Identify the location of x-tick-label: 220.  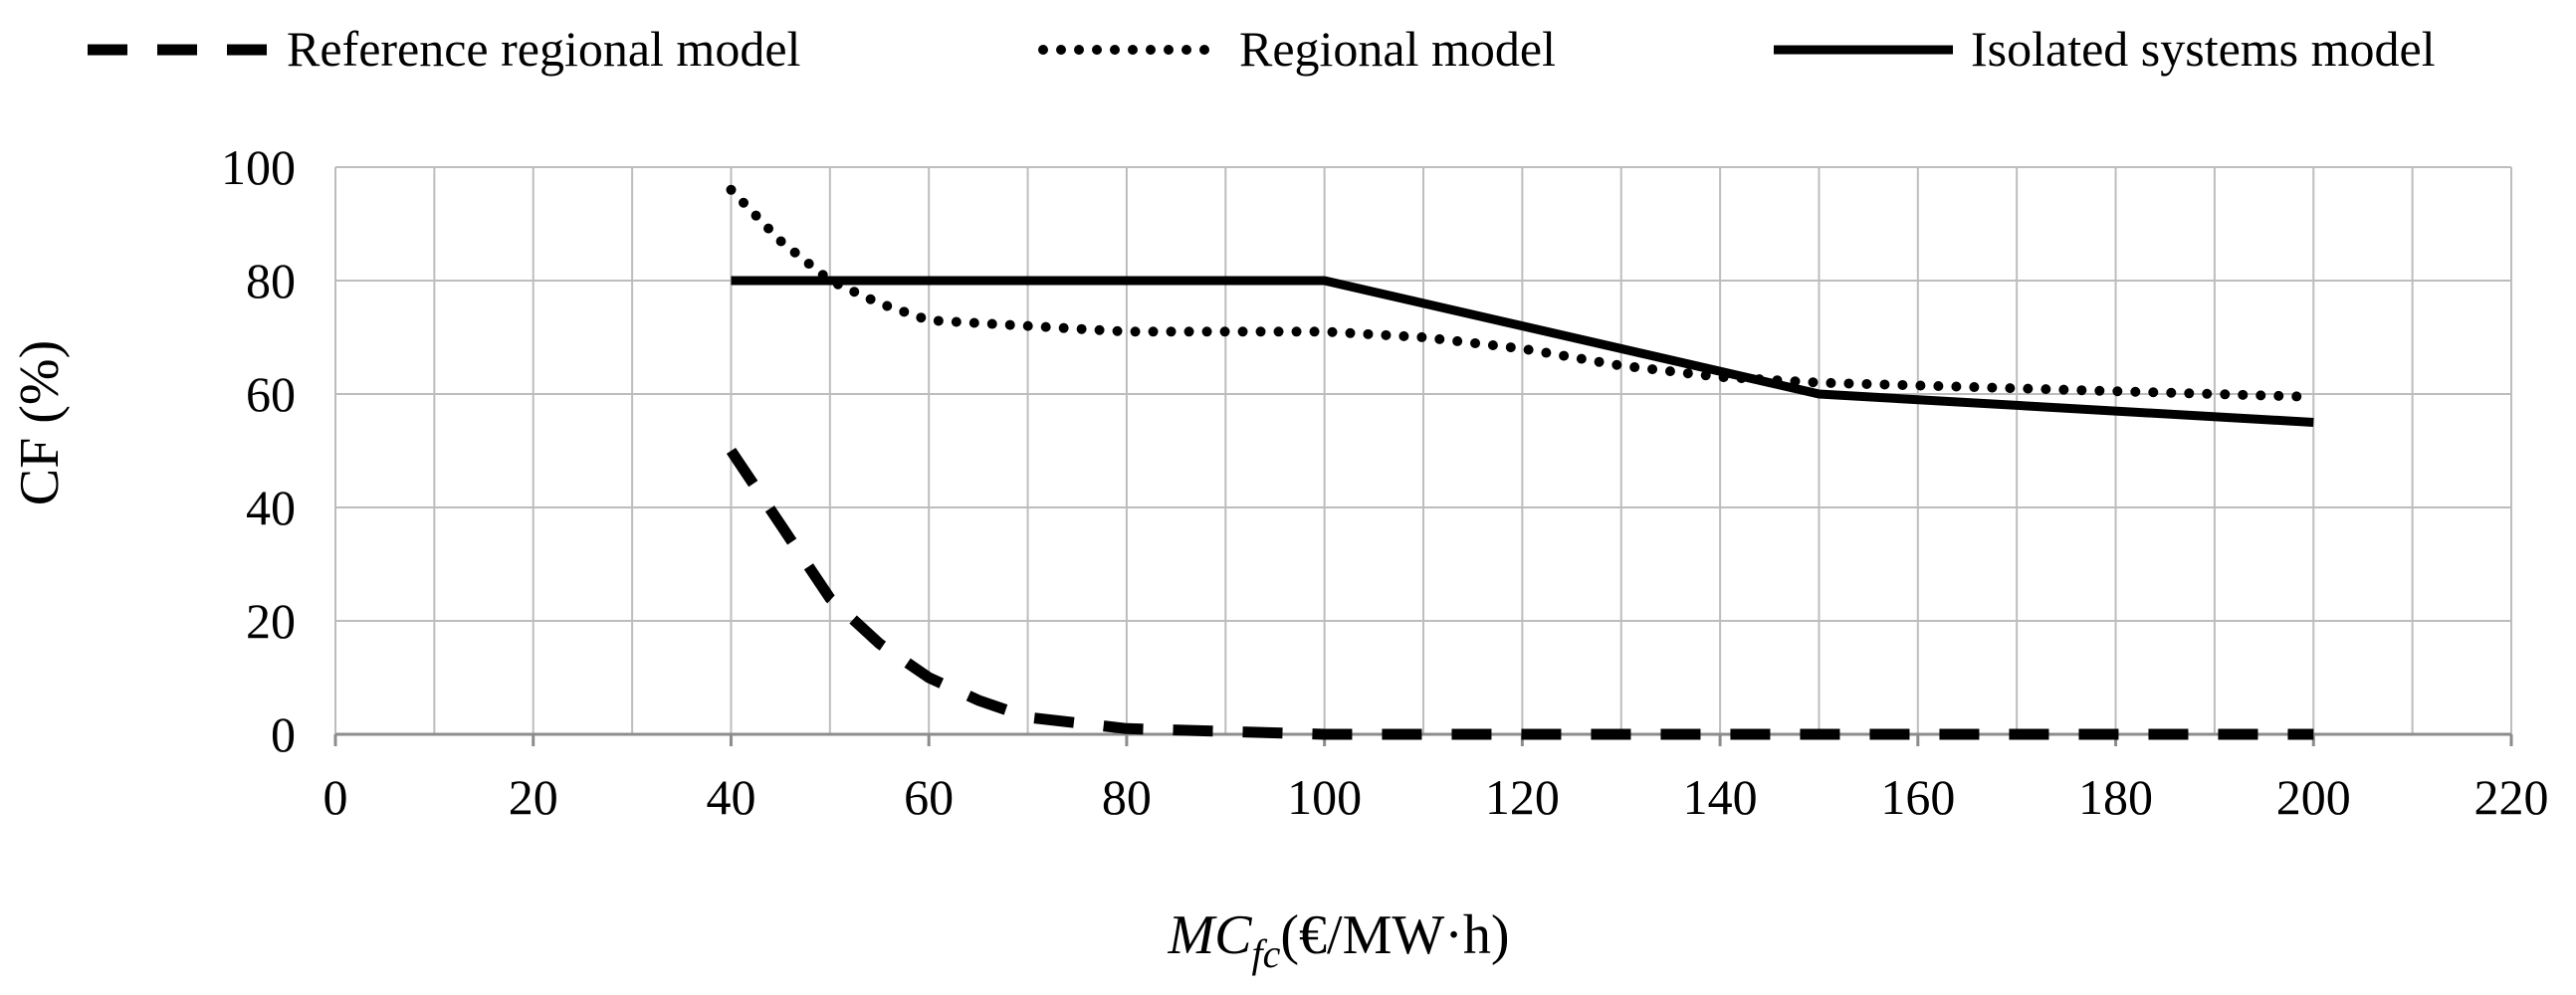
(2511, 797).